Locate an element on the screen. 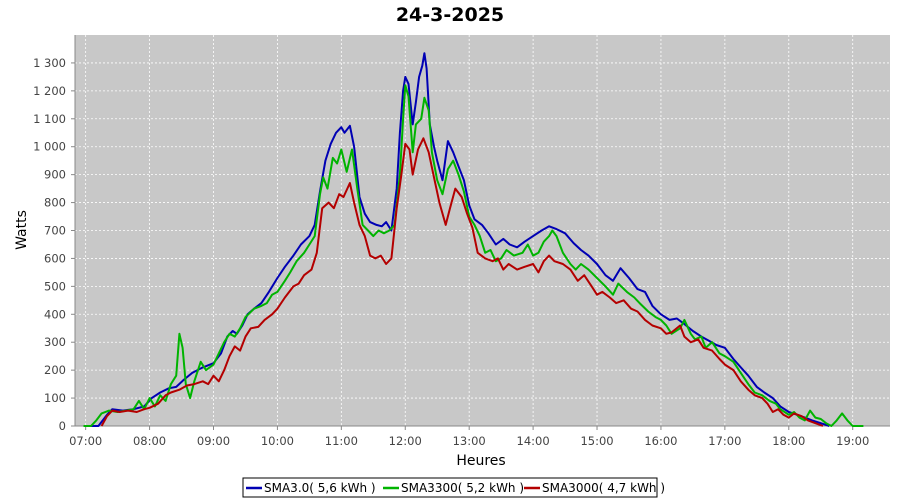 The image size is (900, 500). y-tick-label: 900 is located at coordinates (55, 175).